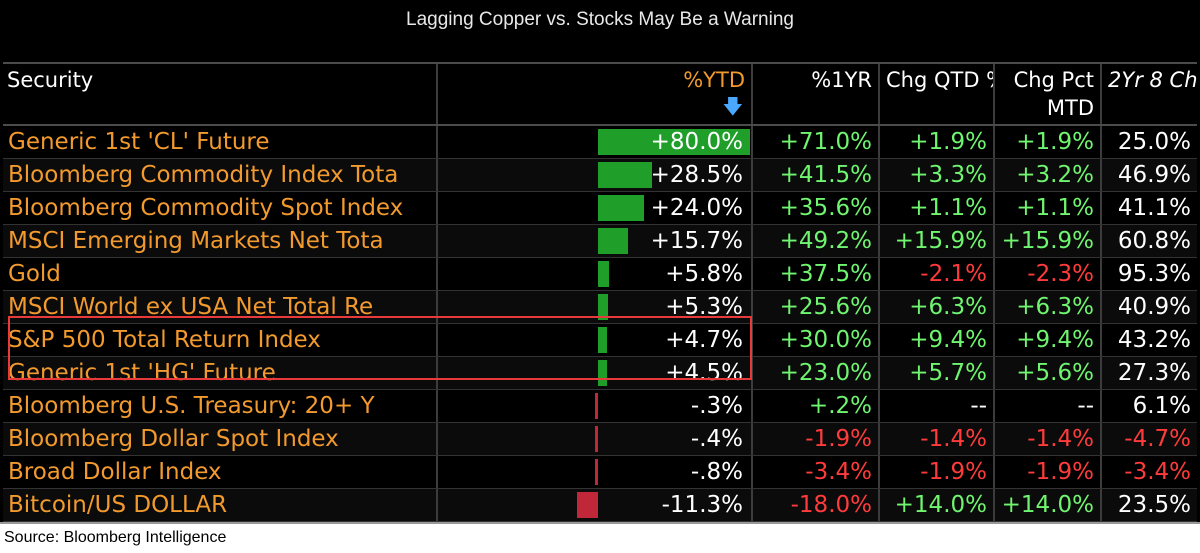 The image size is (1200, 553). Describe the element at coordinates (1048, 175) in the screenshot. I see `chg-mtd-value: +3.2%` at that location.